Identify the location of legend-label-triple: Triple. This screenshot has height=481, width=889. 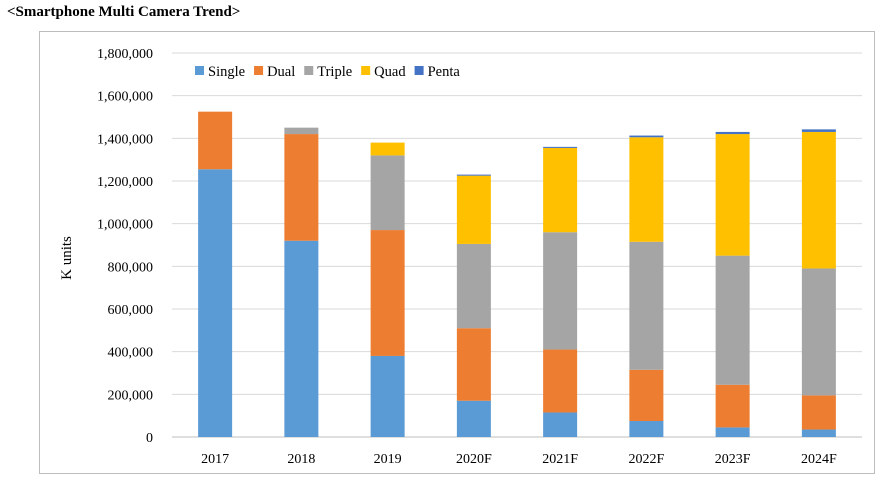
(334, 72).